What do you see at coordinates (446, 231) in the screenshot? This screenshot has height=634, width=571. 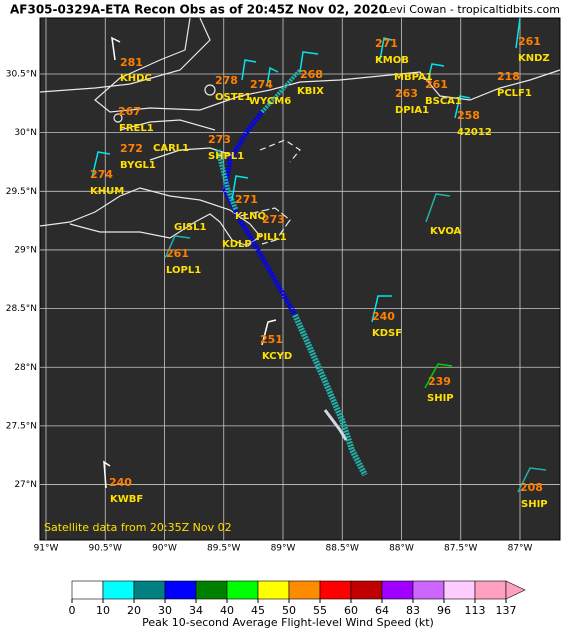 I see `station-id: KVOA` at bounding box center [446, 231].